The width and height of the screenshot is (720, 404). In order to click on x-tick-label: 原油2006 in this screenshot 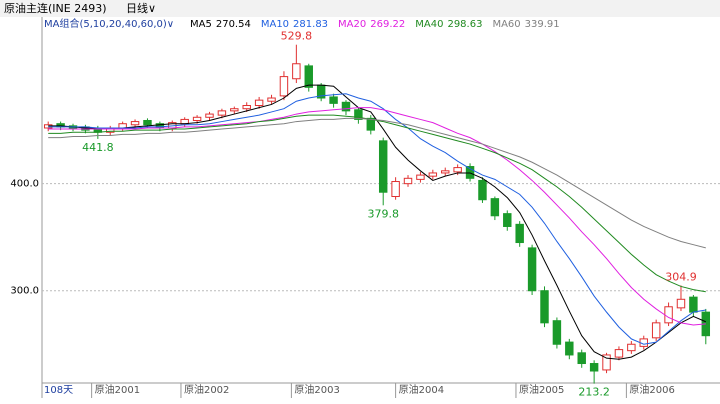, I will do `click(651, 389)`.